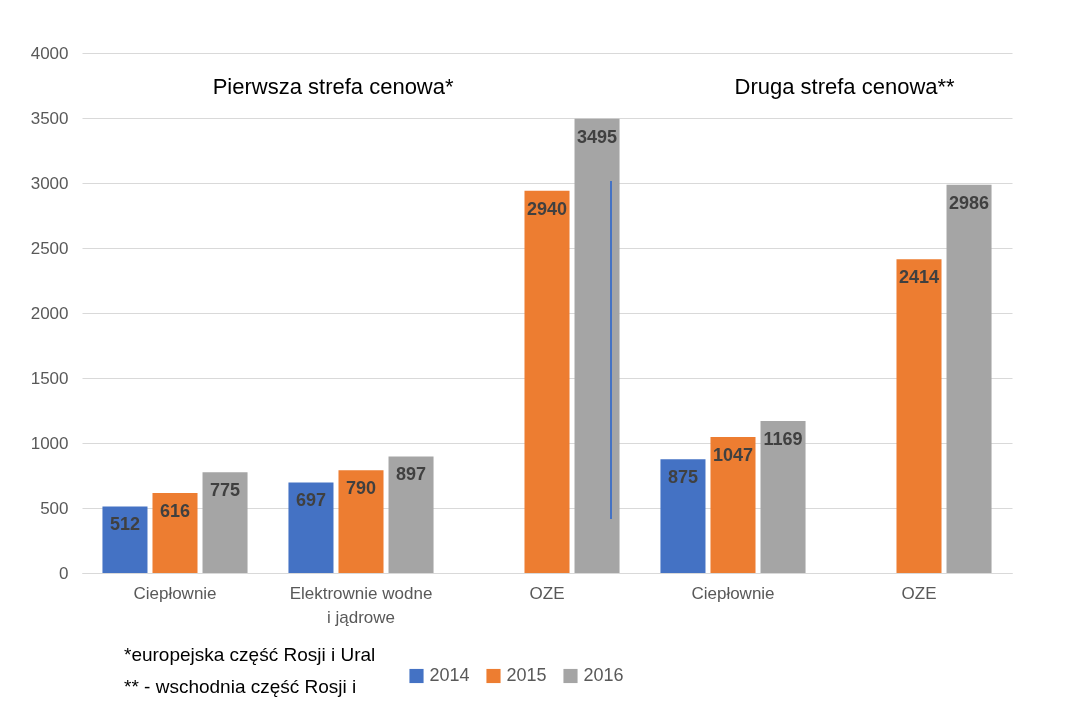  What do you see at coordinates (49, 443) in the screenshot?
I see `y-tick-label: 1000` at bounding box center [49, 443].